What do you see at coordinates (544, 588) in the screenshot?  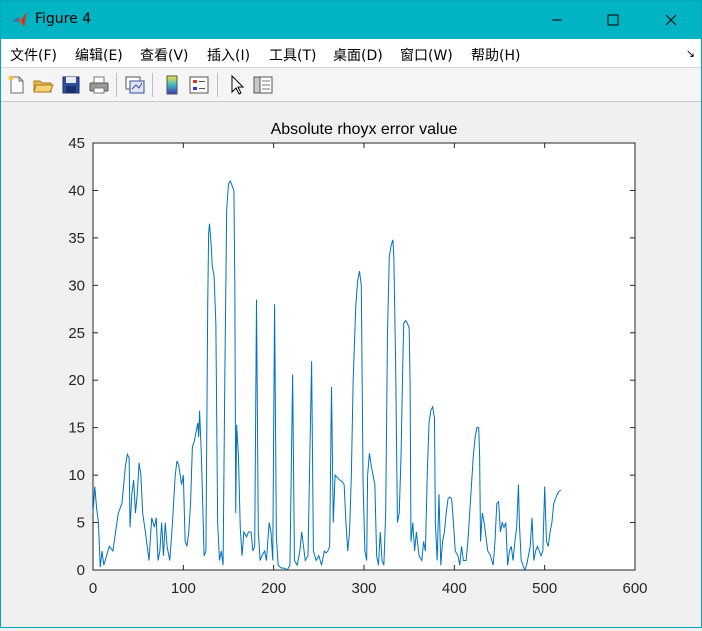 I see `x-tick-label: 500` at bounding box center [544, 588].